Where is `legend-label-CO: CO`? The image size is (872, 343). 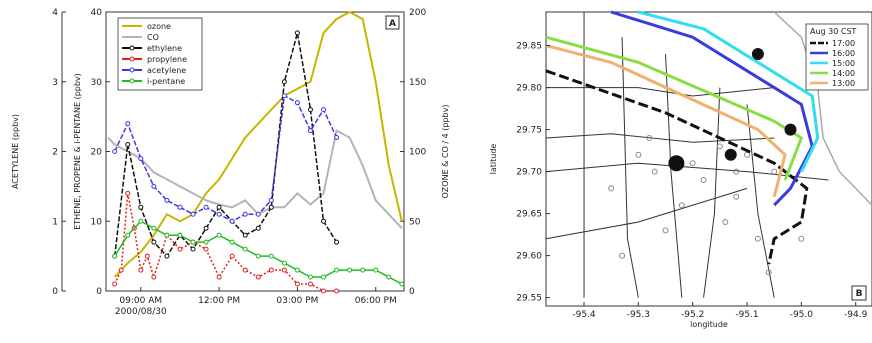
legend-label-CO: CO is located at coordinates (153, 37).